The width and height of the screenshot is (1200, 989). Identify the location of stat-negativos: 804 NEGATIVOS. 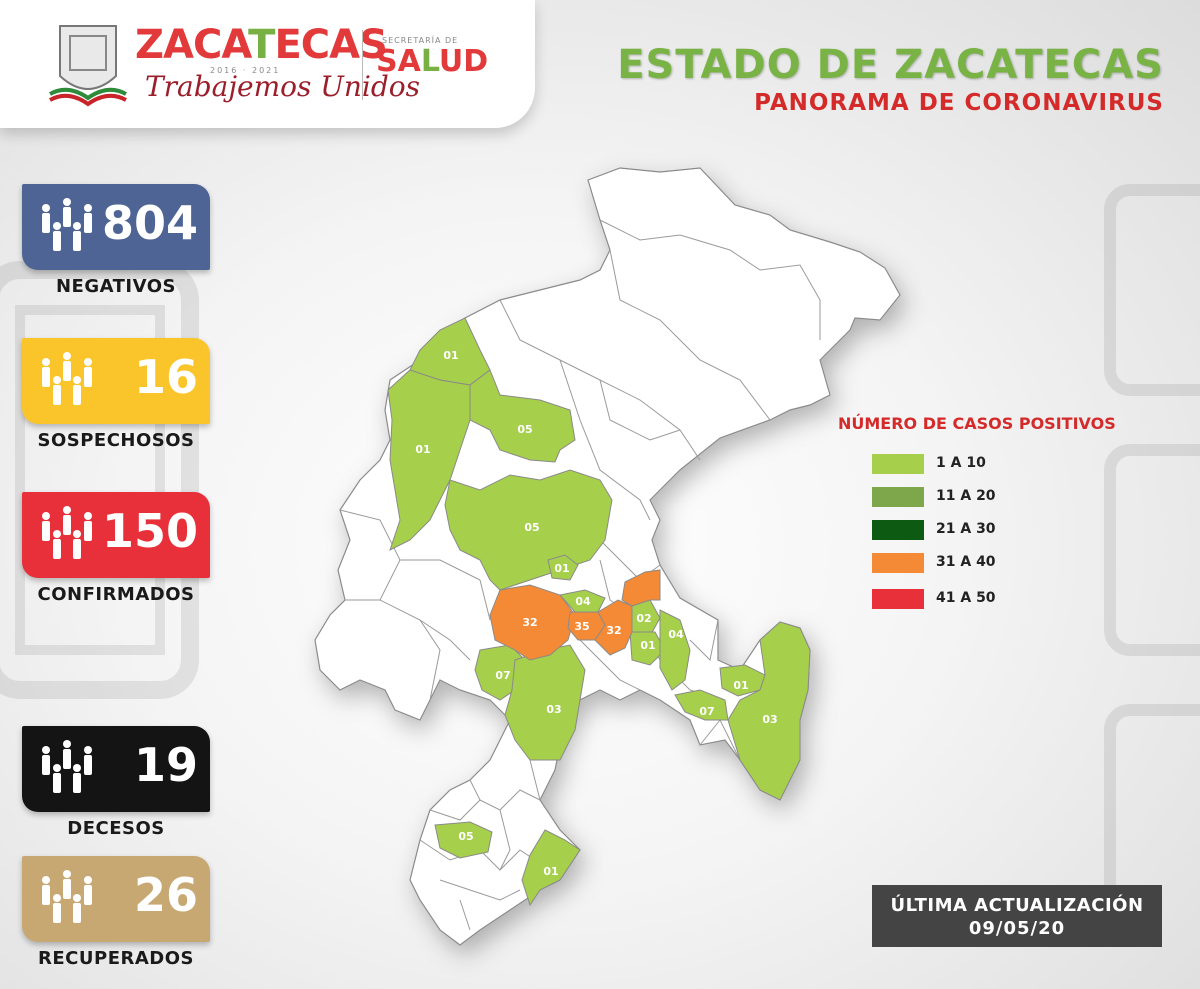
(116, 240).